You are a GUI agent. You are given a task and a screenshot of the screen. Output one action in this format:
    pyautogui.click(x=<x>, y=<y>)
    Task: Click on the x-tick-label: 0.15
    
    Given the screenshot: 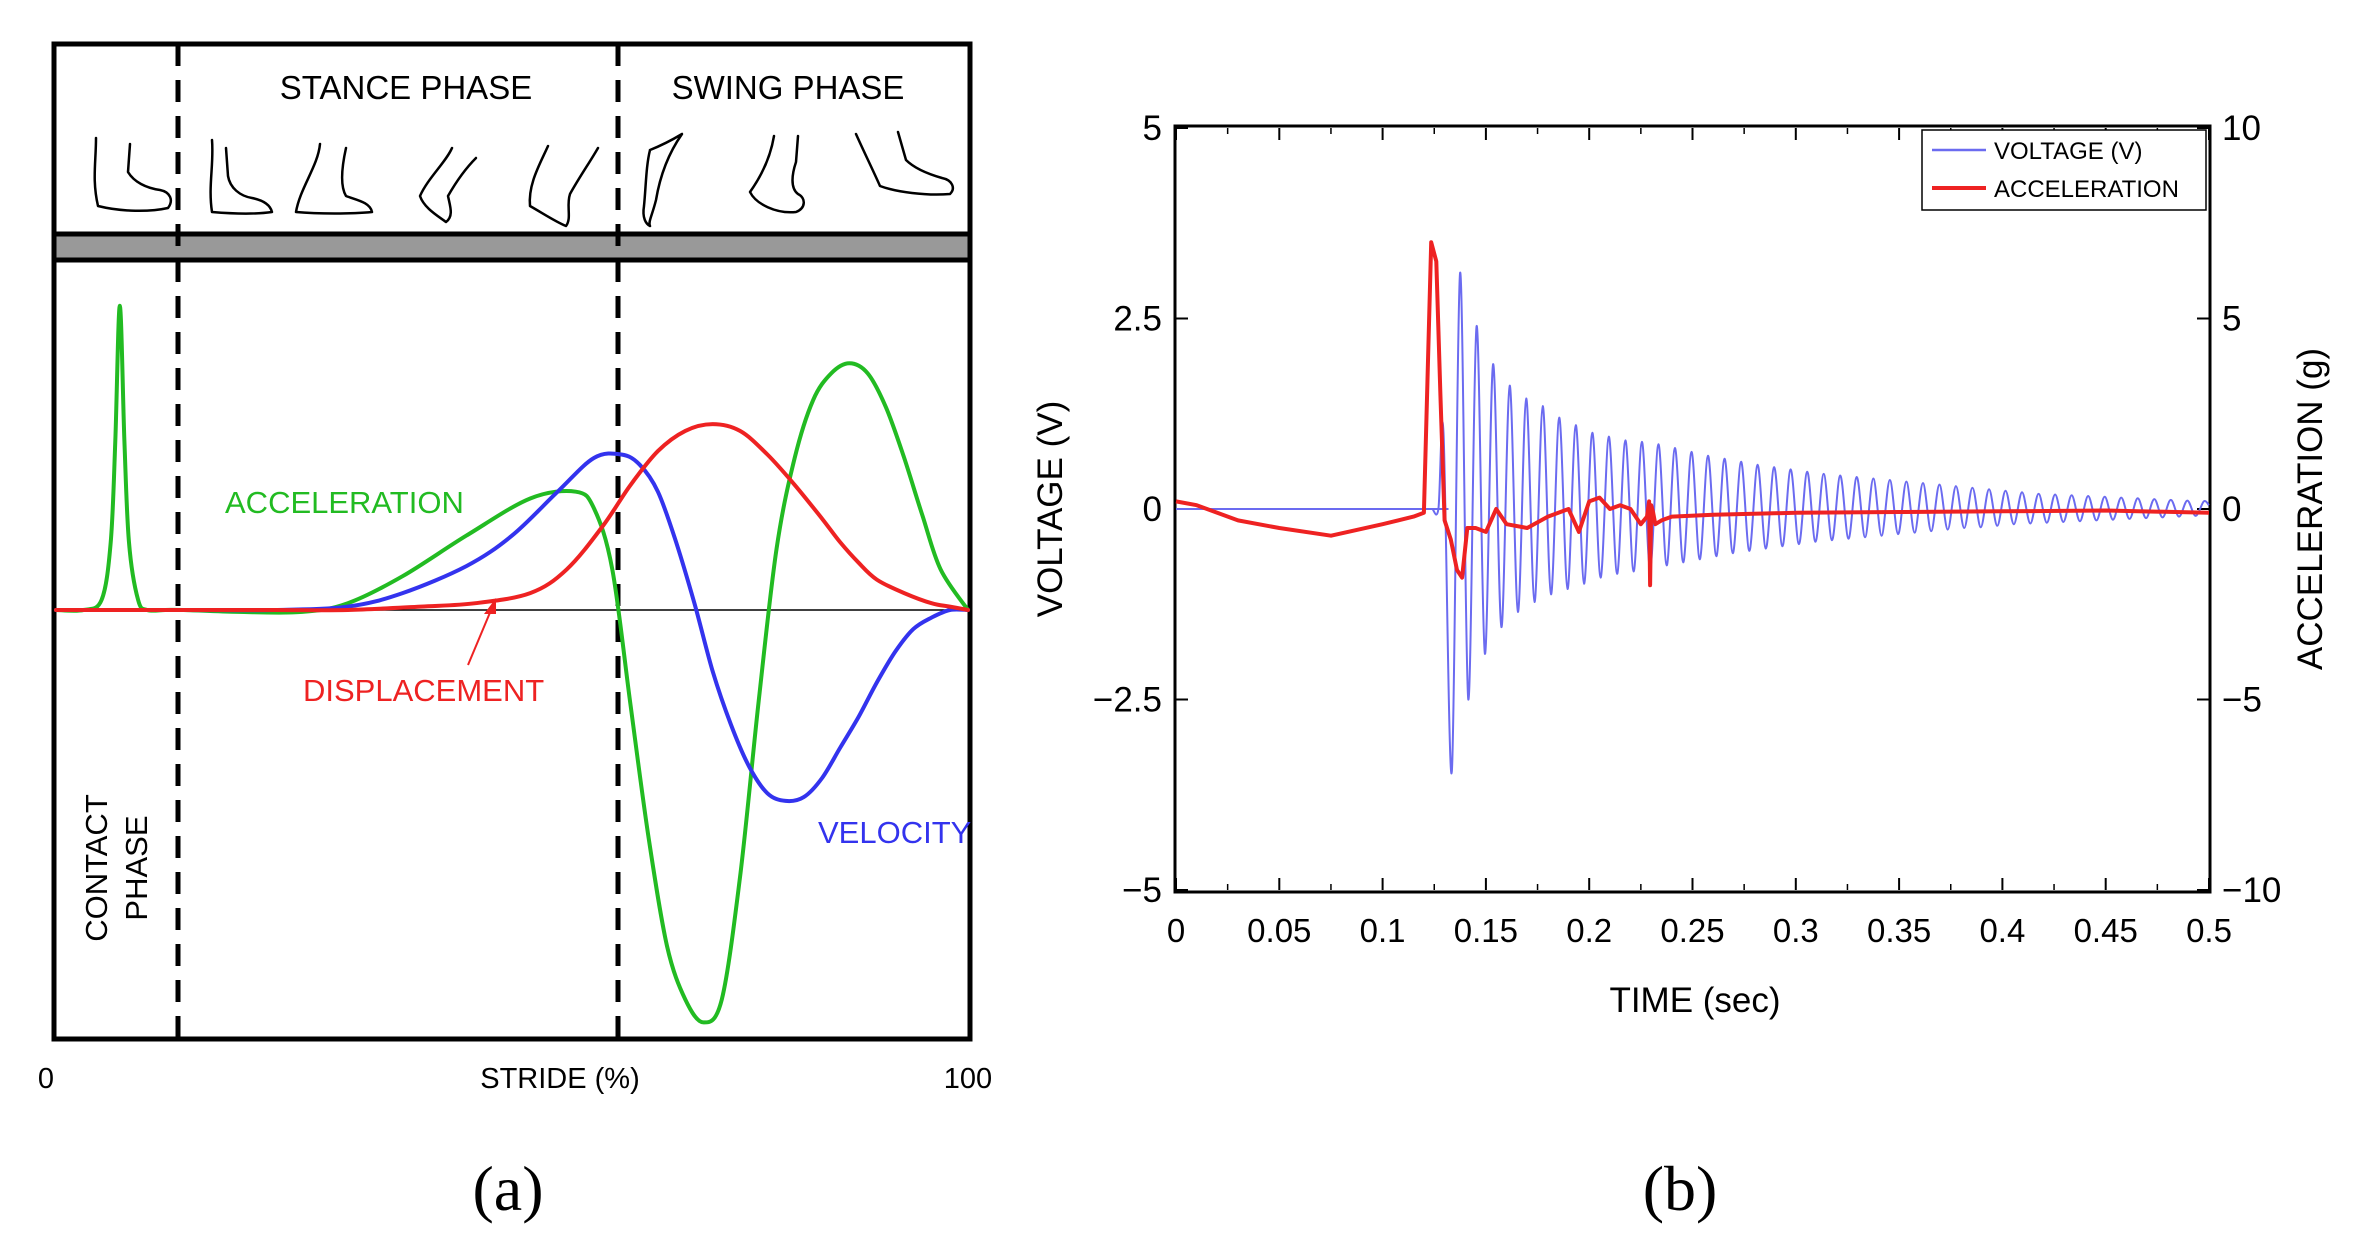 What is the action you would take?
    pyautogui.click(x=1486, y=930)
    